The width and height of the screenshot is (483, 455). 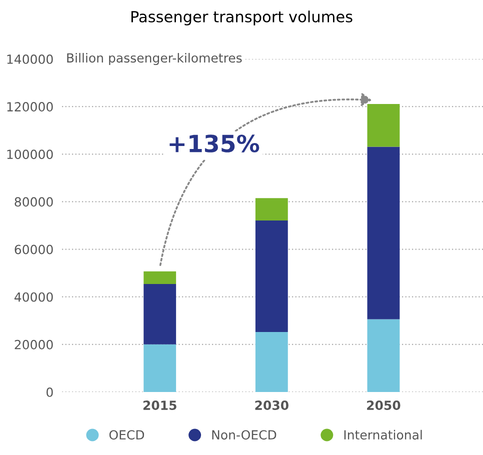 What do you see at coordinates (241, 18) in the screenshot?
I see `chart-title: Passenger transport volumes` at bounding box center [241, 18].